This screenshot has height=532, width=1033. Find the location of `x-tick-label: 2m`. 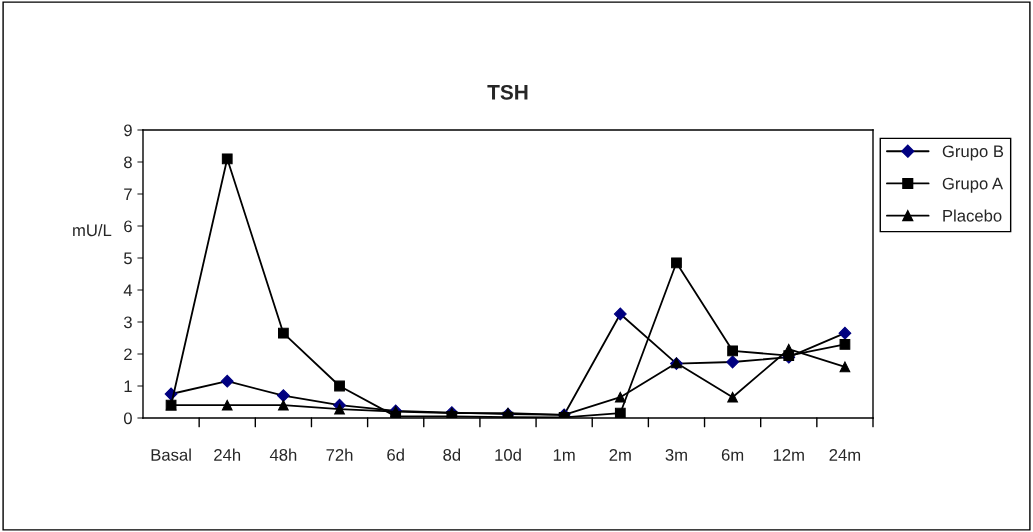

x-tick-label: 2m is located at coordinates (620, 455).